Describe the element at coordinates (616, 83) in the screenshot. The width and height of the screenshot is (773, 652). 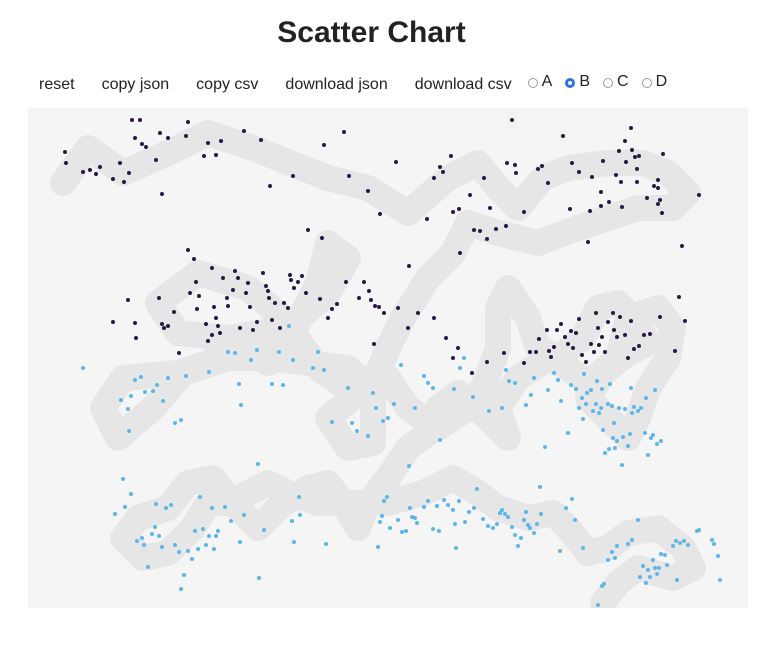
I see `radio-option-c: C` at that location.